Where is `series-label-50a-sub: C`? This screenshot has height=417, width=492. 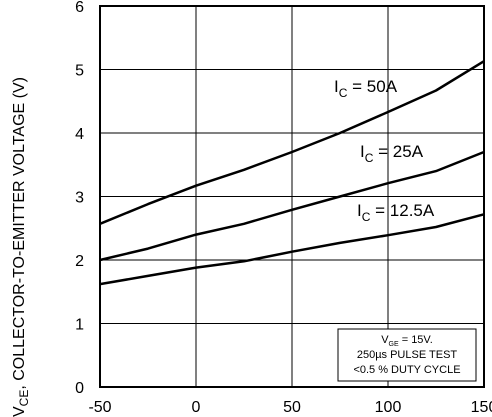 series-label-50a-sub: C is located at coordinates (343, 93).